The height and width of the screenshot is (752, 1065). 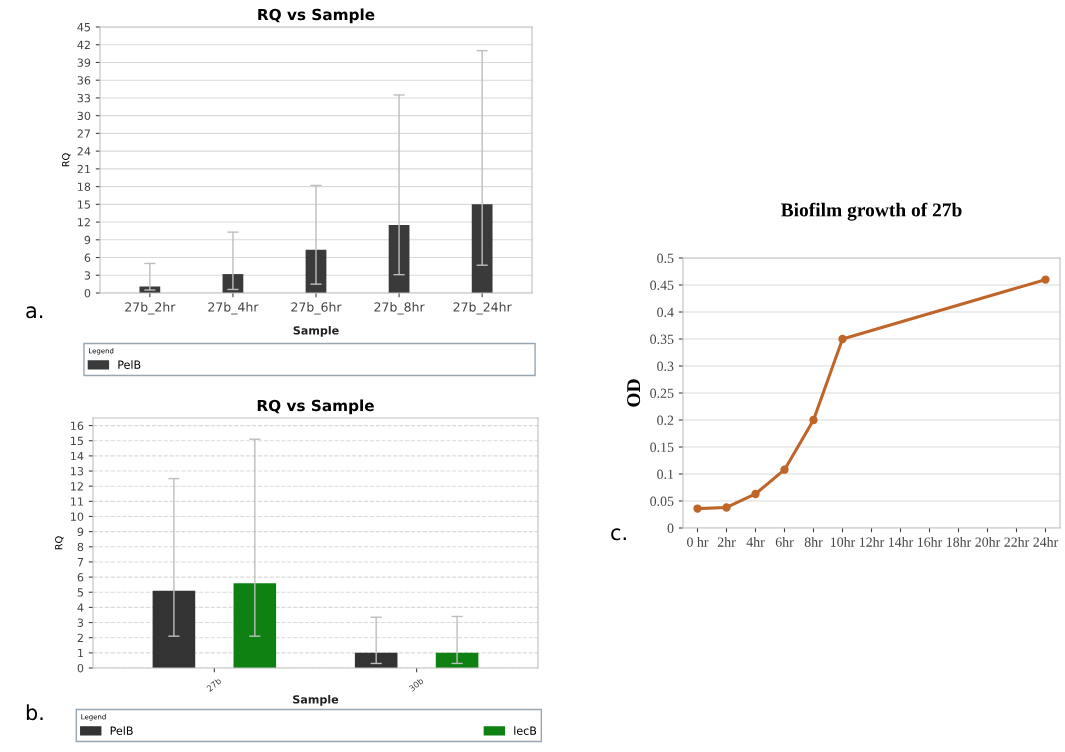 What do you see at coordinates (662, 501) in the screenshot?
I see `y-tick-label: 0.05` at bounding box center [662, 501].